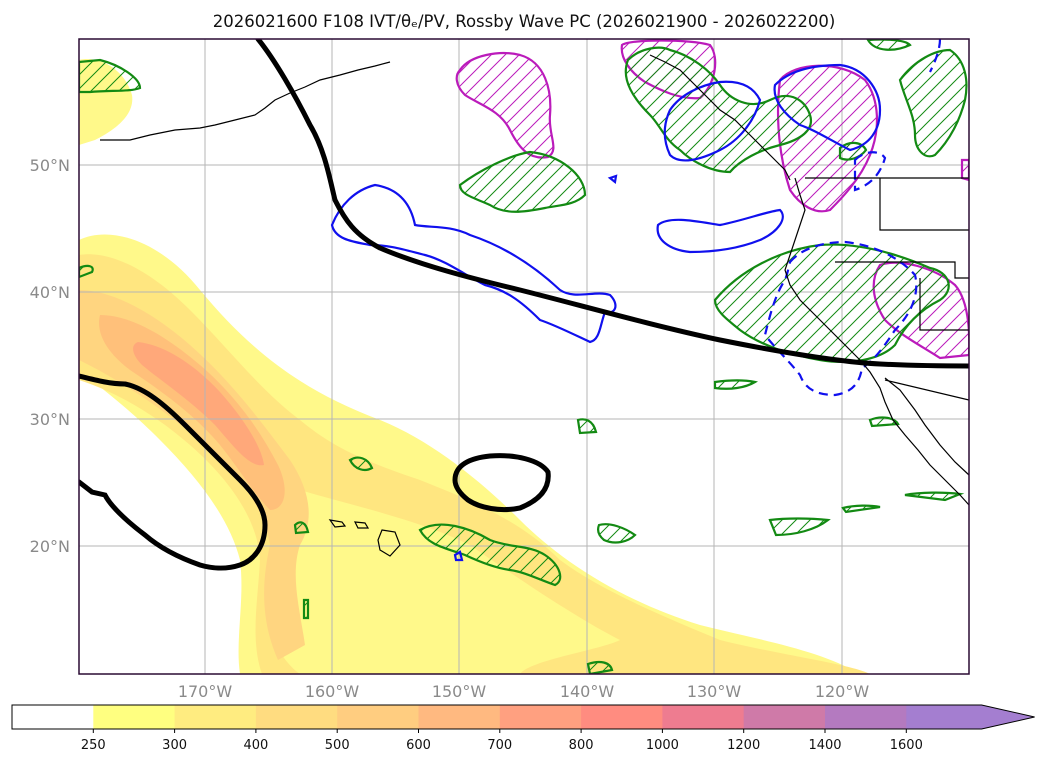  Describe the element at coordinates (50, 419) in the screenshot. I see `lat-label-30n: 30°N` at that location.